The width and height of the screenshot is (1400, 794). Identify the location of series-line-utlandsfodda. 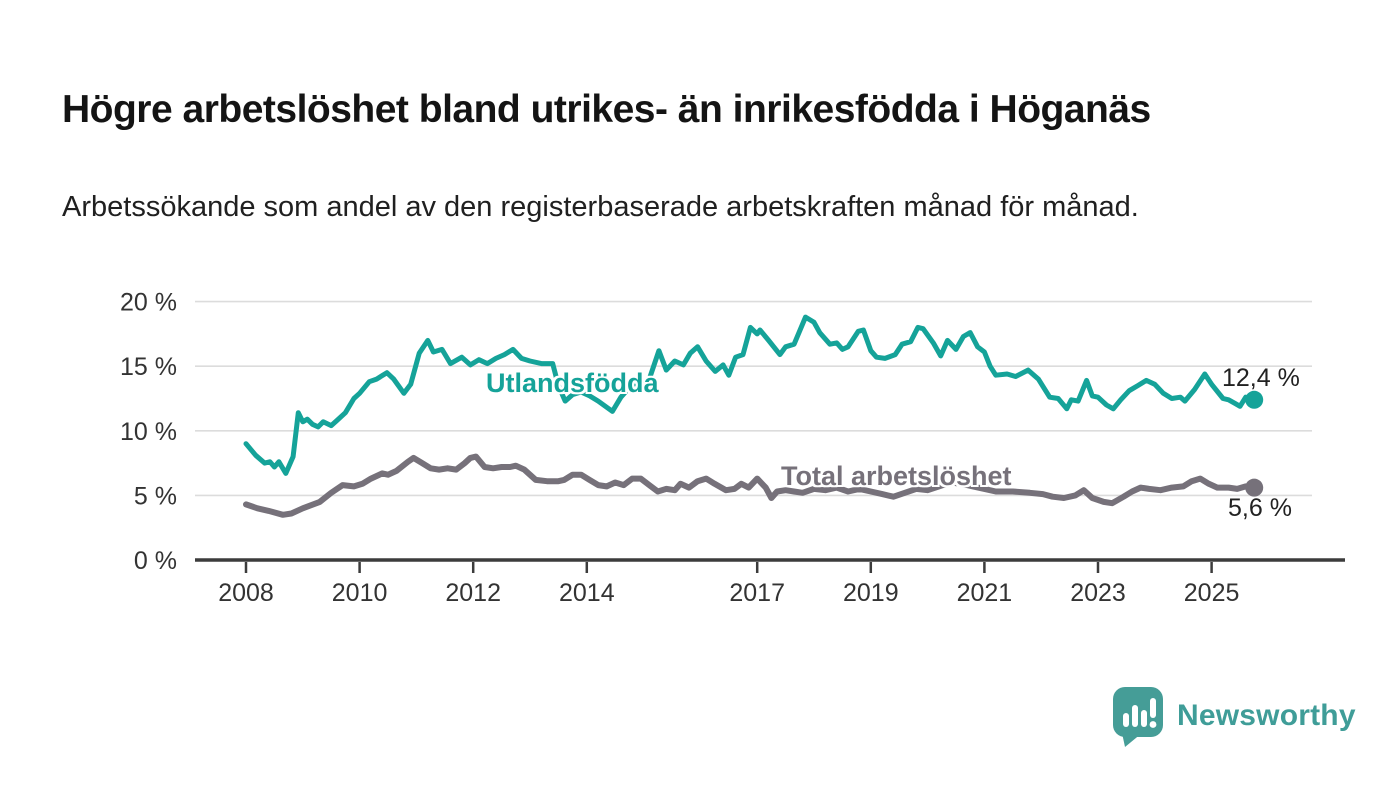
(750, 395).